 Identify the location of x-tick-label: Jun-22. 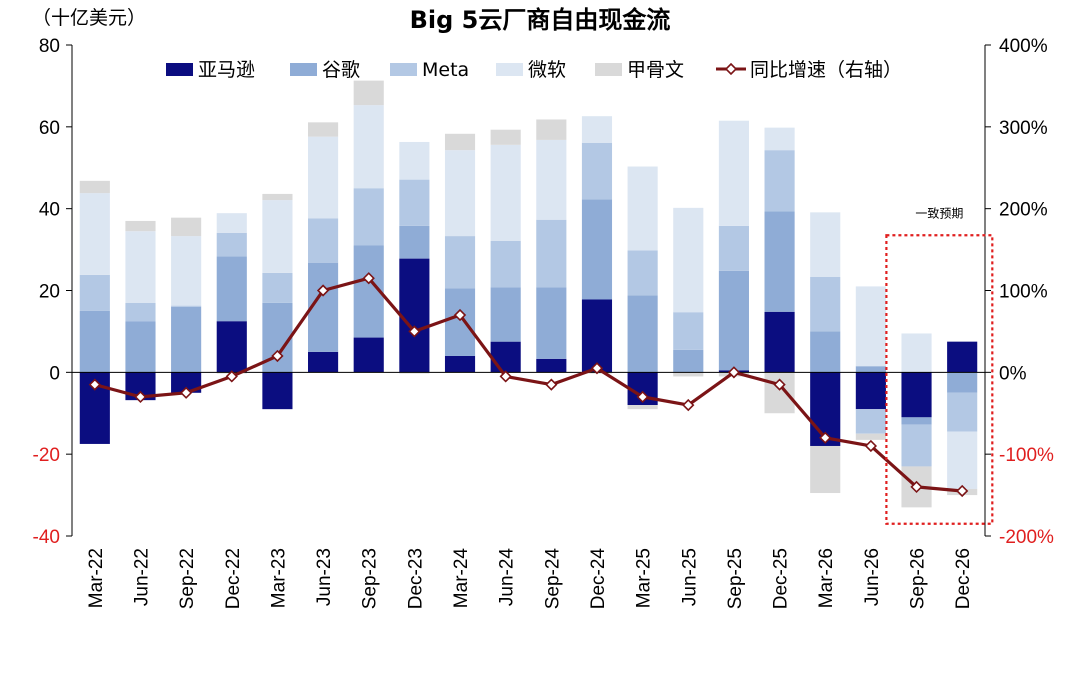
(141, 577).